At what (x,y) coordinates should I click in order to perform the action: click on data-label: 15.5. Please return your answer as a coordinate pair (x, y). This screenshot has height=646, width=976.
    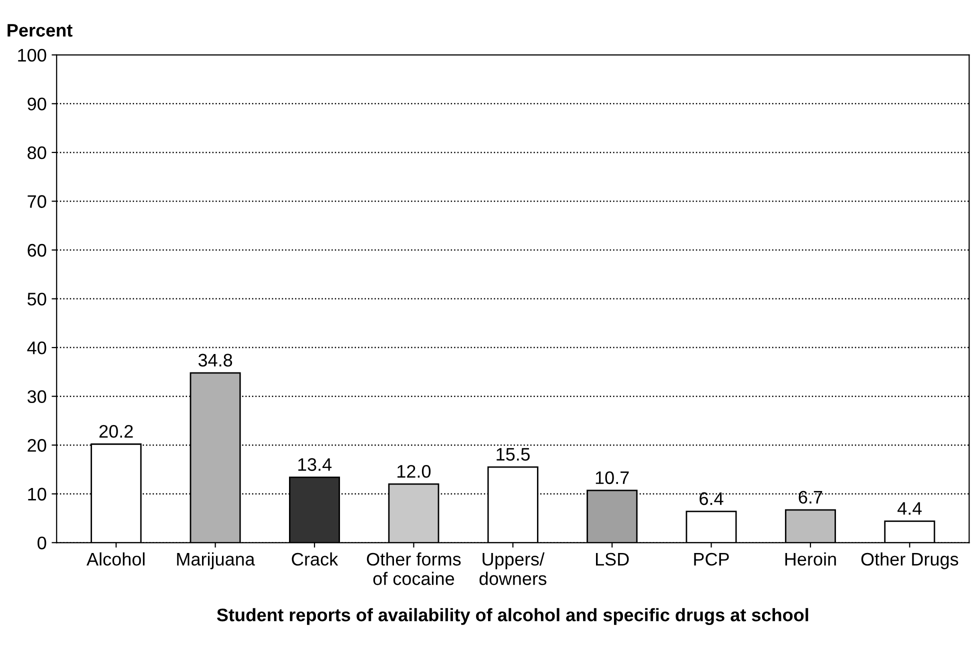
    Looking at the image, I should click on (513, 454).